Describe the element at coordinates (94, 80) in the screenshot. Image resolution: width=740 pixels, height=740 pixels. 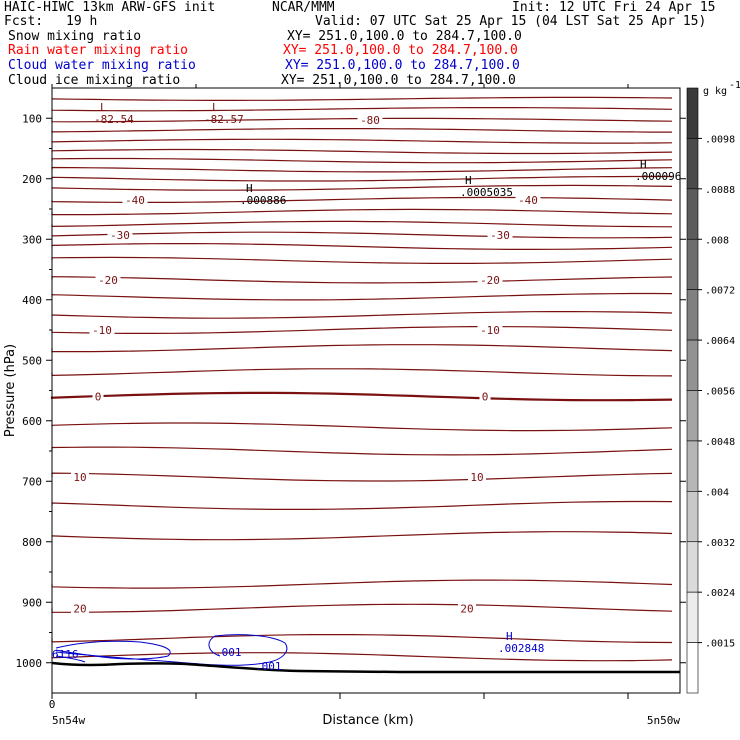
I see `field-cloudice-name: Cloud ice mixing ratio` at that location.